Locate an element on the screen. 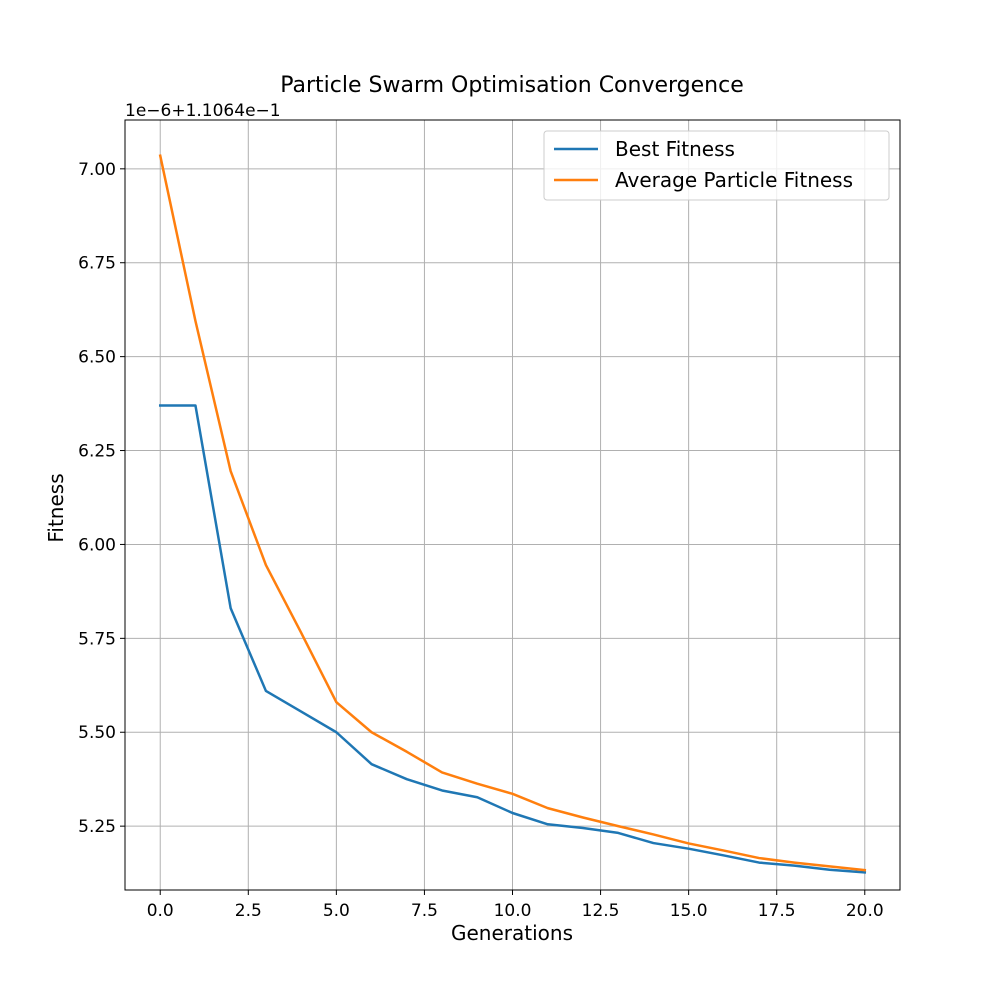 This screenshot has width=1000, height=1000. y-tick-label: 6.00 is located at coordinates (97, 545).